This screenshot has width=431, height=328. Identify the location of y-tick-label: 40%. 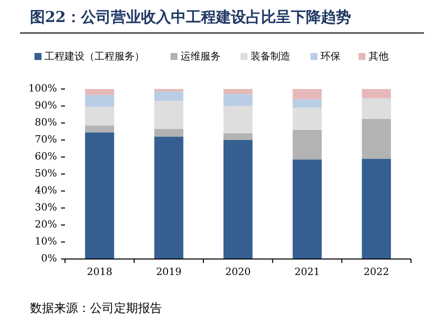
(45, 191).